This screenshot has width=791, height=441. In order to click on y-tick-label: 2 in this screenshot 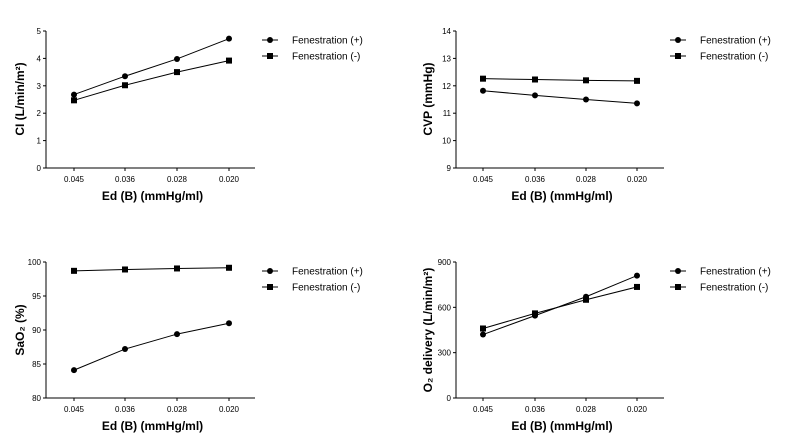, I will do `click(39, 113)`.